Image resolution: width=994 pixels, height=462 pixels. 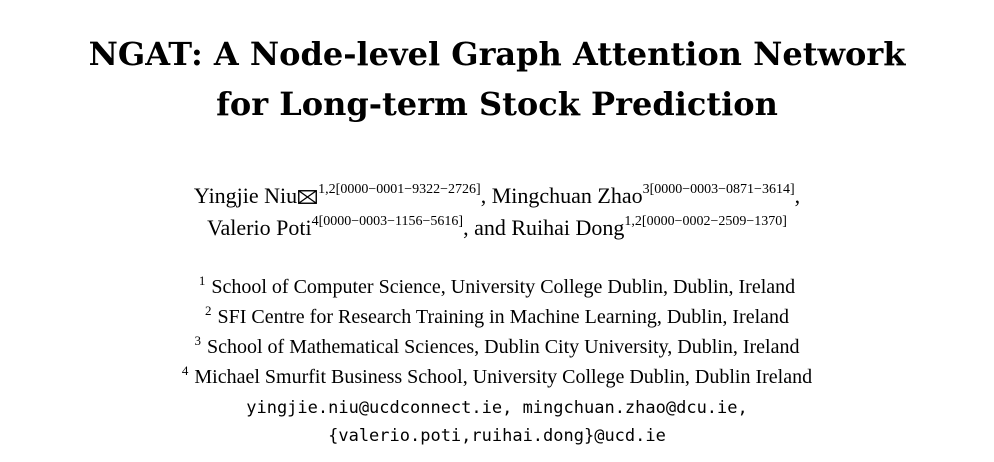 What do you see at coordinates (387, 221) in the screenshot?
I see `author-affiliation-sup: 4[0000−0003−1156−5616]` at bounding box center [387, 221].